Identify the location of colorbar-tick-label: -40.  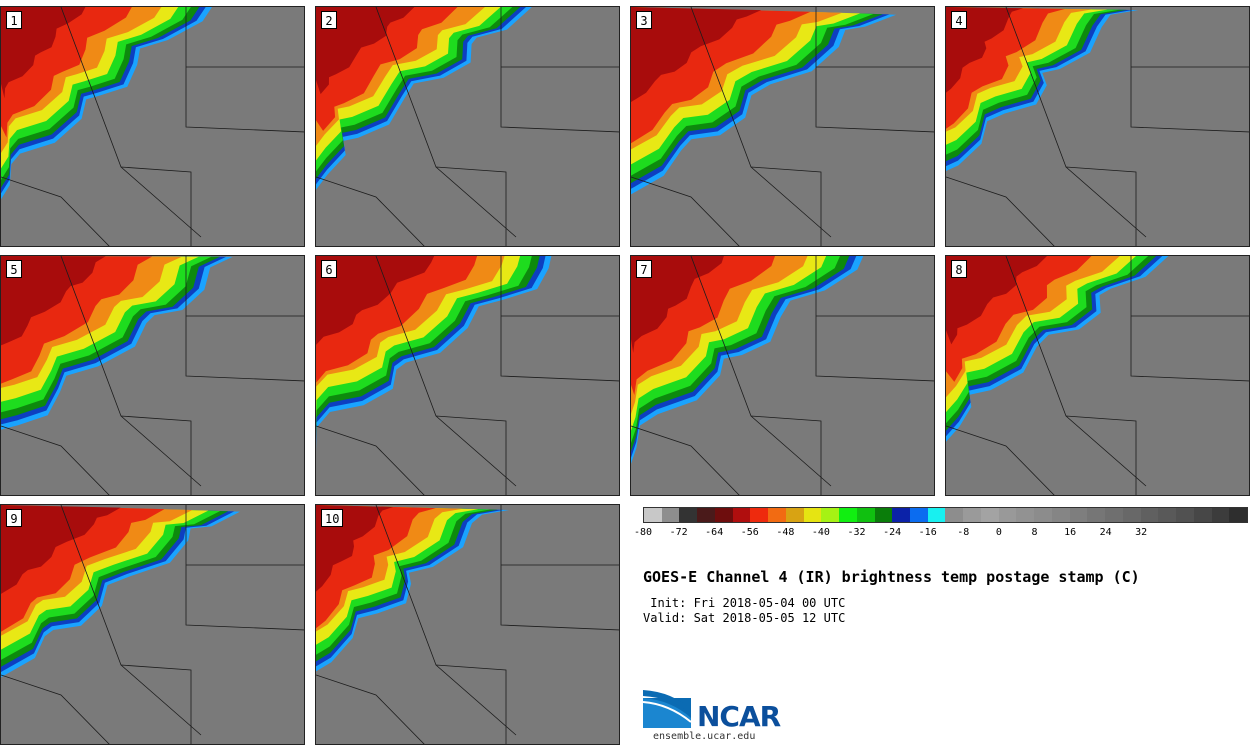
(820, 532).